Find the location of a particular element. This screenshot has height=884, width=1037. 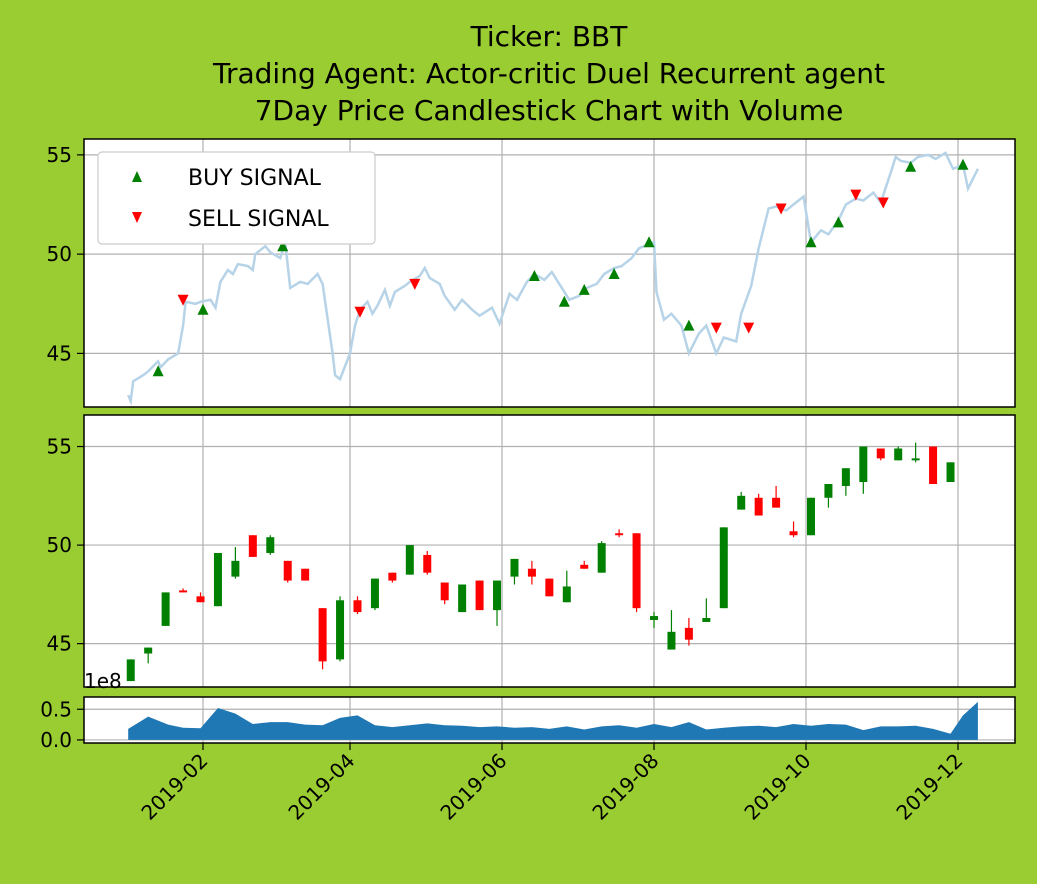

legend-sell-label: SELL SIGNAL is located at coordinates (258, 219).